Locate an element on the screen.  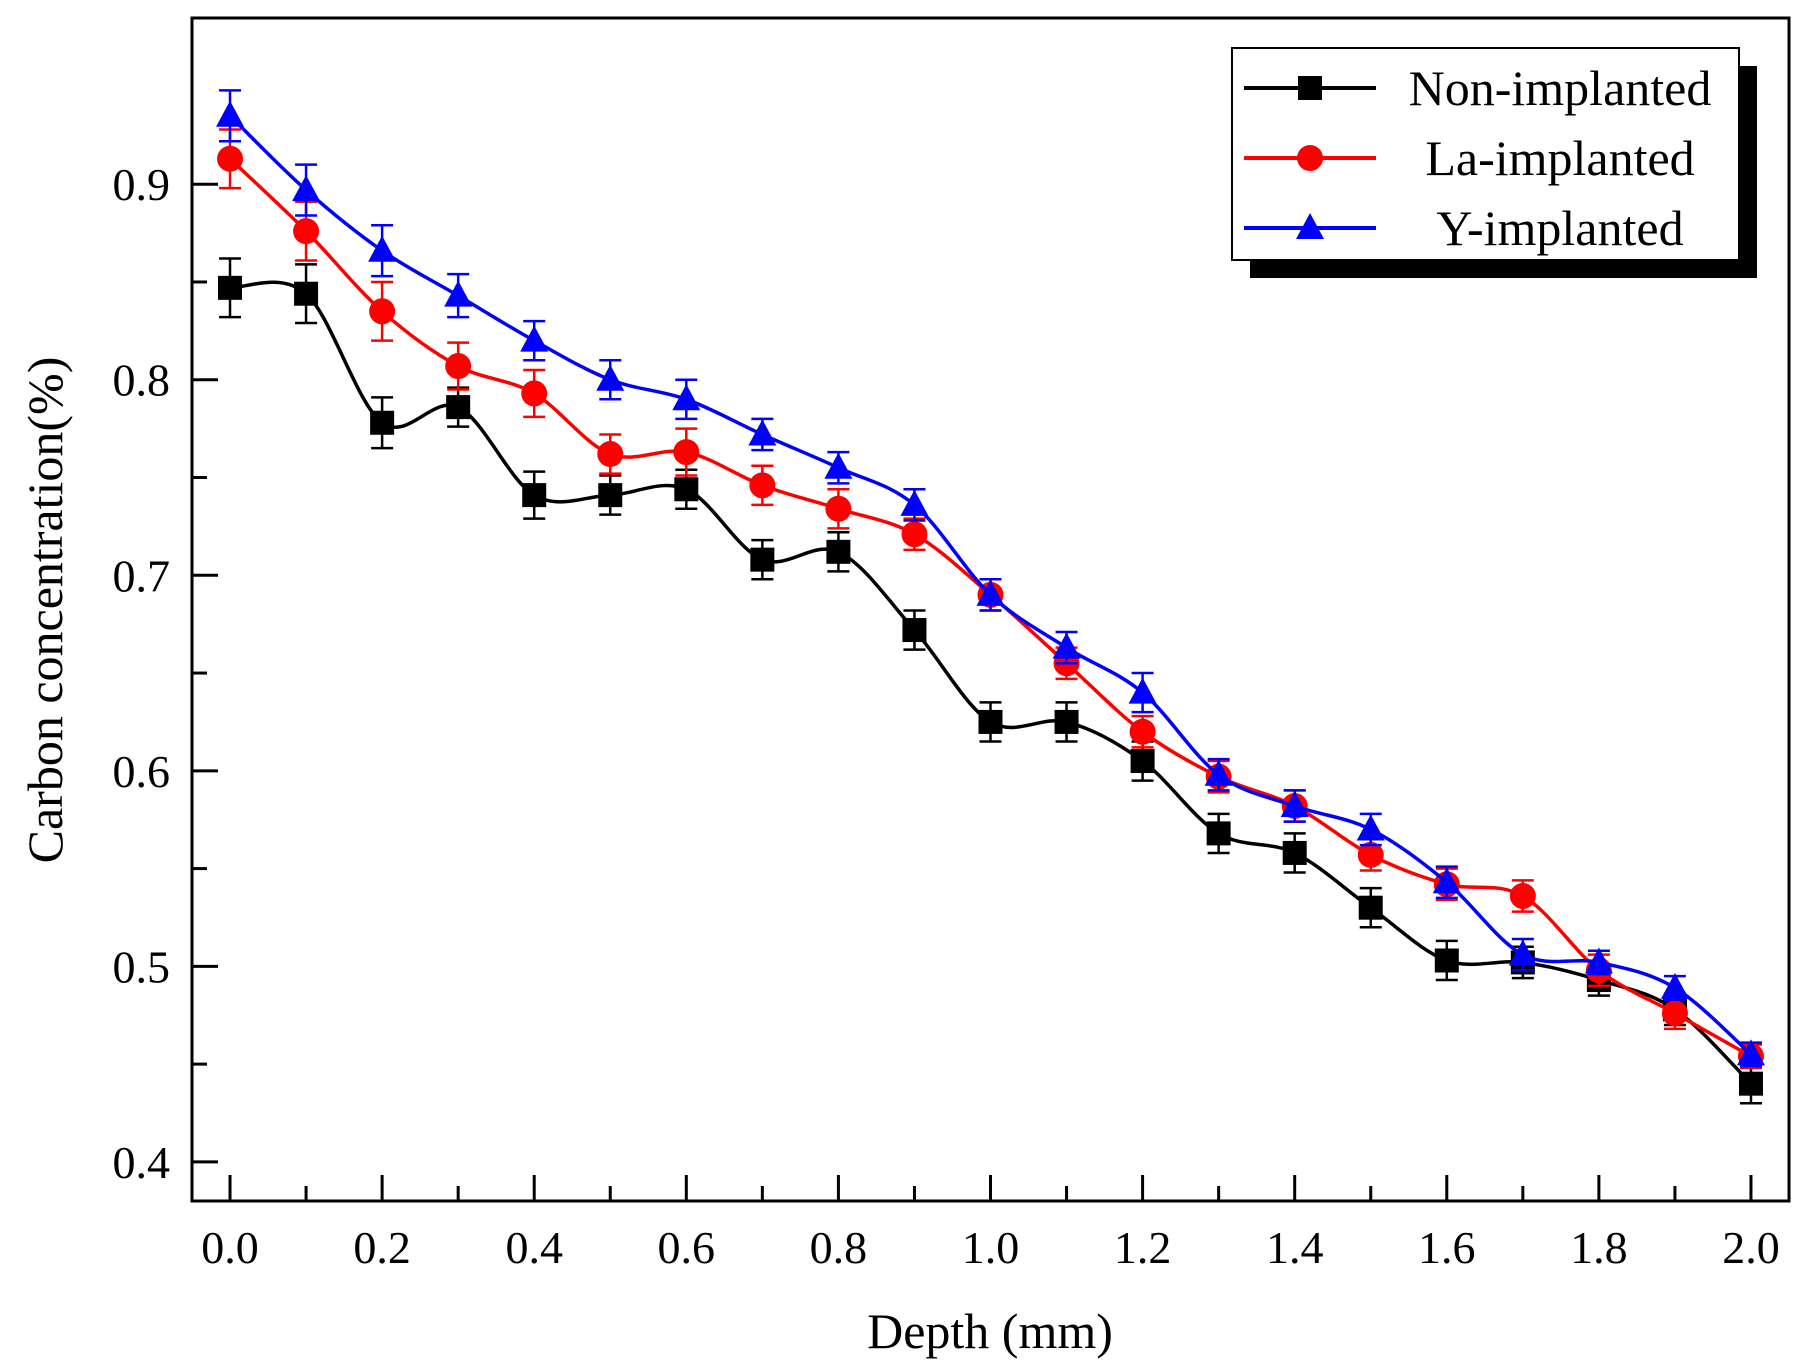
legend-label: La-implanted is located at coordinates (1559, 158).